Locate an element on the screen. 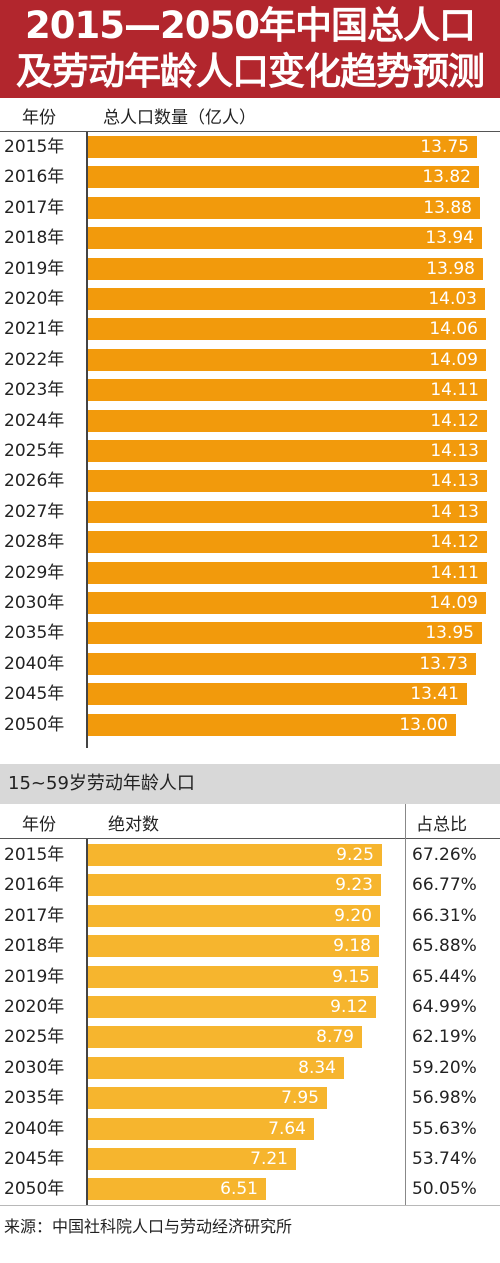  bar-value-label: 7.21 is located at coordinates (269, 1159).